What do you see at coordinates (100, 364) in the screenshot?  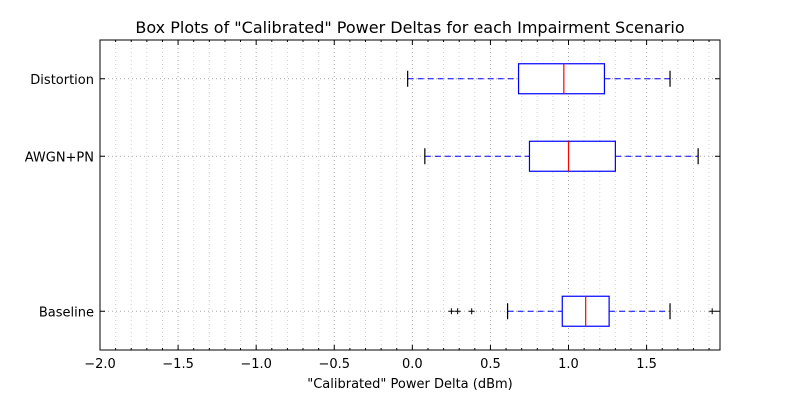 I see `x-tick-label: −2.0` at bounding box center [100, 364].